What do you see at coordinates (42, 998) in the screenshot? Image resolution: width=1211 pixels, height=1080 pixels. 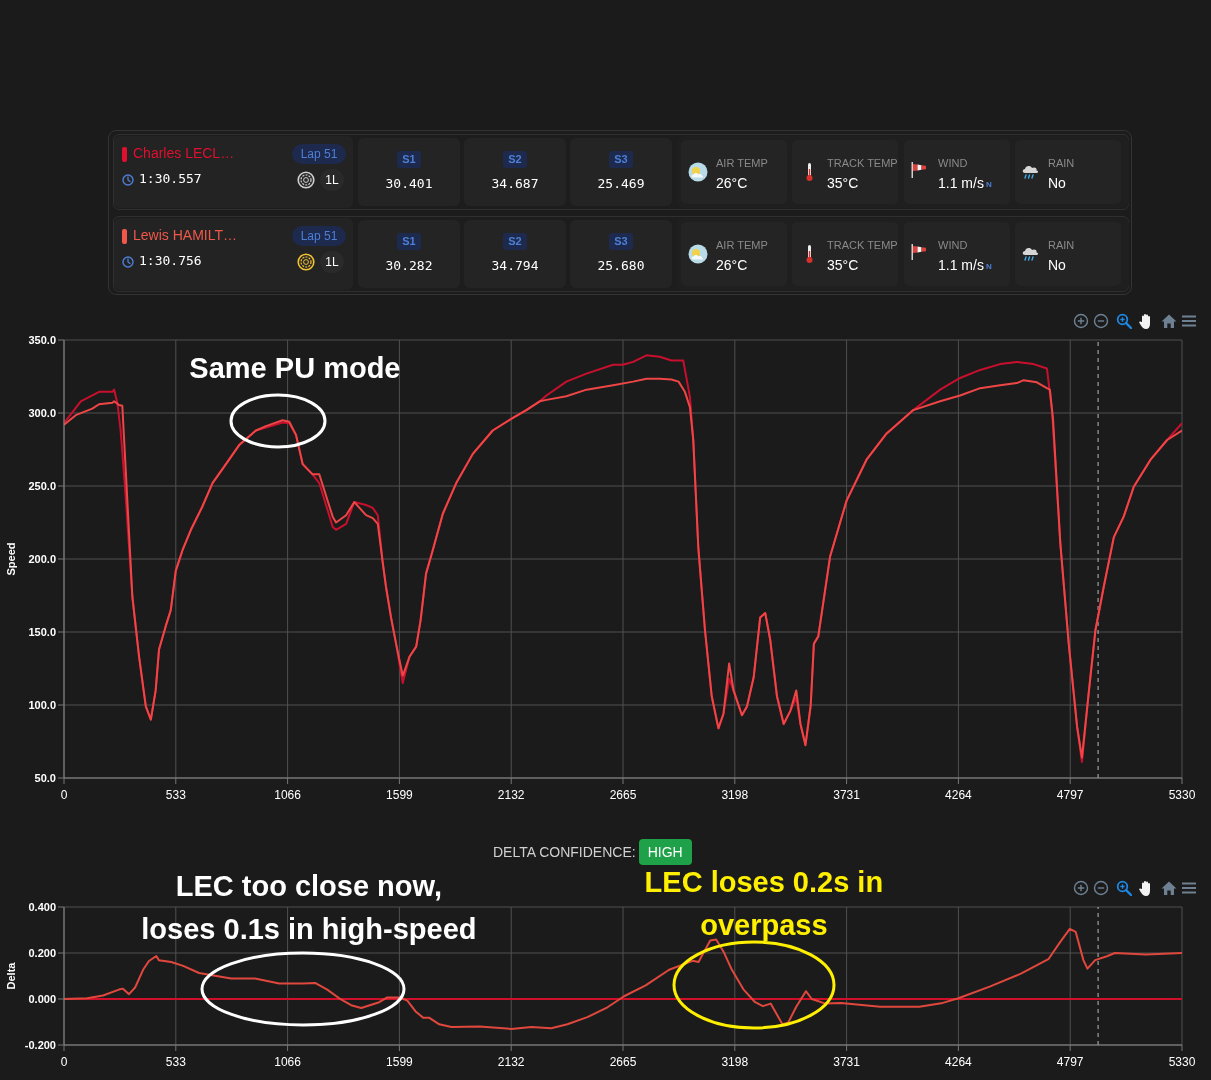 I see `y-tick-label: 0.000` at bounding box center [42, 998].